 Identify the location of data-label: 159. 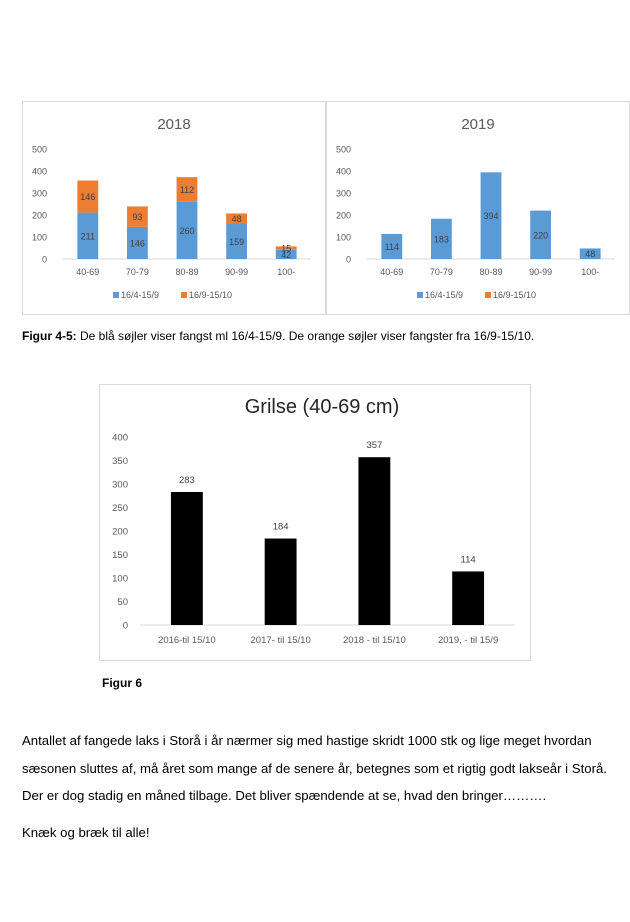
(236, 242).